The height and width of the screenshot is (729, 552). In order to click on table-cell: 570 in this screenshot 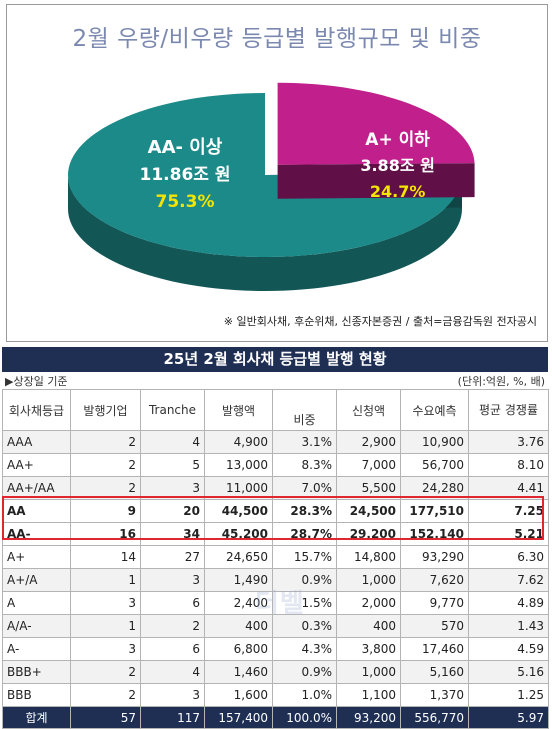, I will do `click(434, 626)`.